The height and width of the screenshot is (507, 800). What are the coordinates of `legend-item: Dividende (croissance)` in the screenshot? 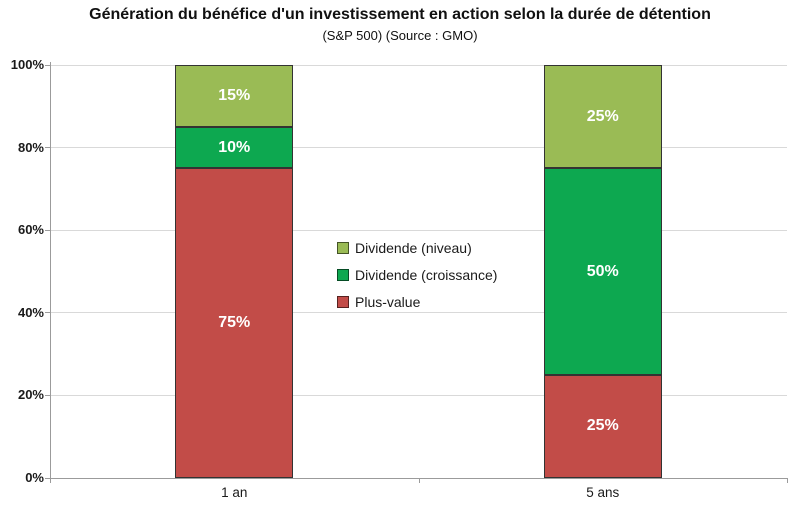 It's located at (417, 274).